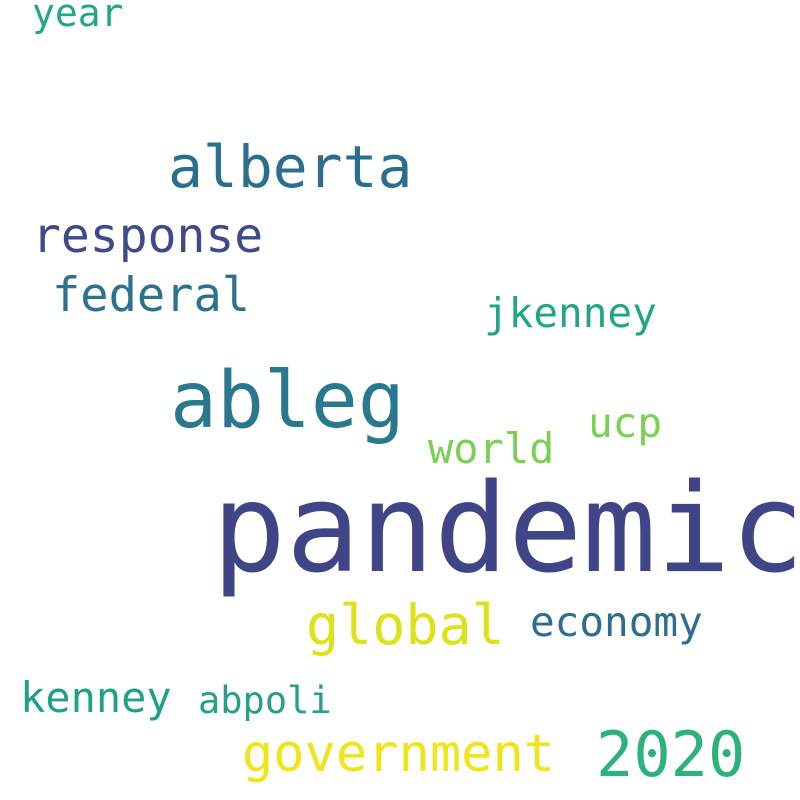  Describe the element at coordinates (671, 754) in the screenshot. I see `word-2020: 2020` at that location.